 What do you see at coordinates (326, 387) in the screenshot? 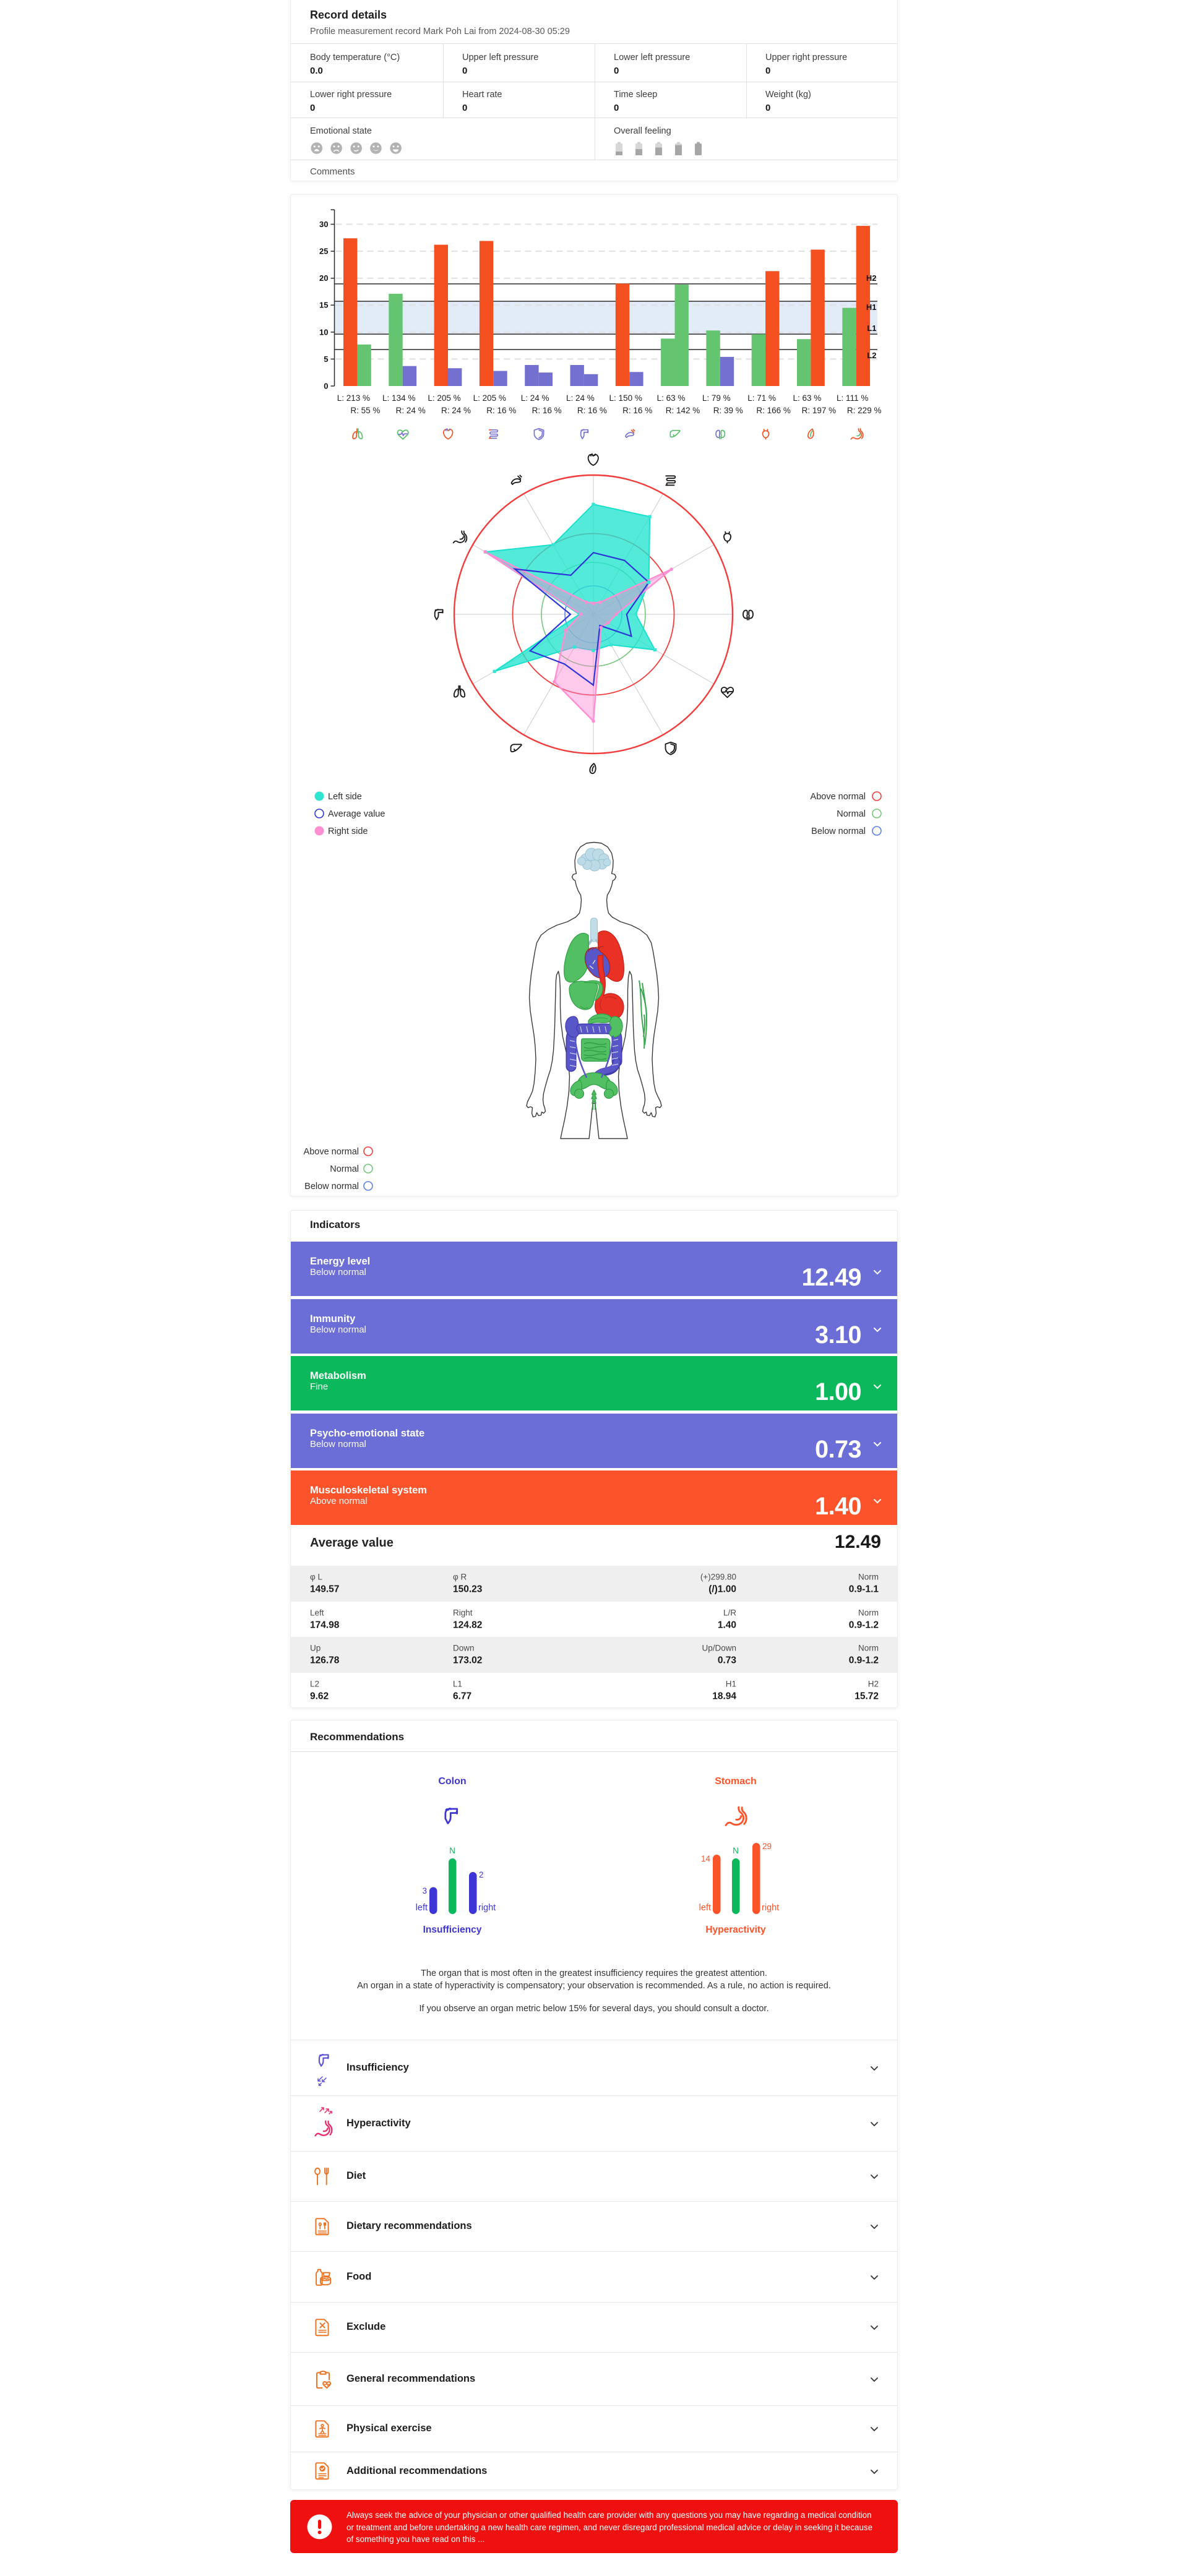
I see `svg-text: 0` at bounding box center [326, 387].